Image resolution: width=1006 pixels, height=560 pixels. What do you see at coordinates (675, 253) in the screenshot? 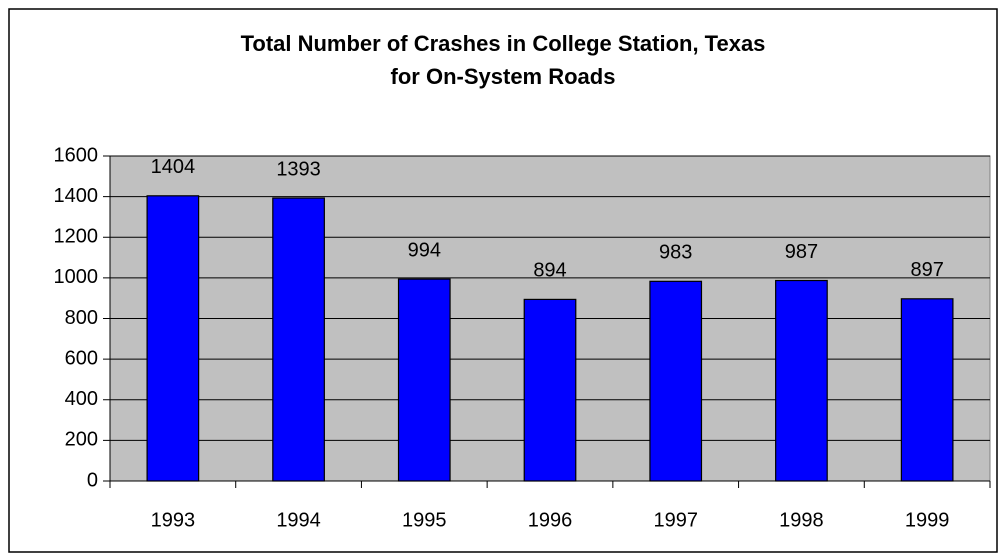
I see `data-label: 983` at bounding box center [675, 253].